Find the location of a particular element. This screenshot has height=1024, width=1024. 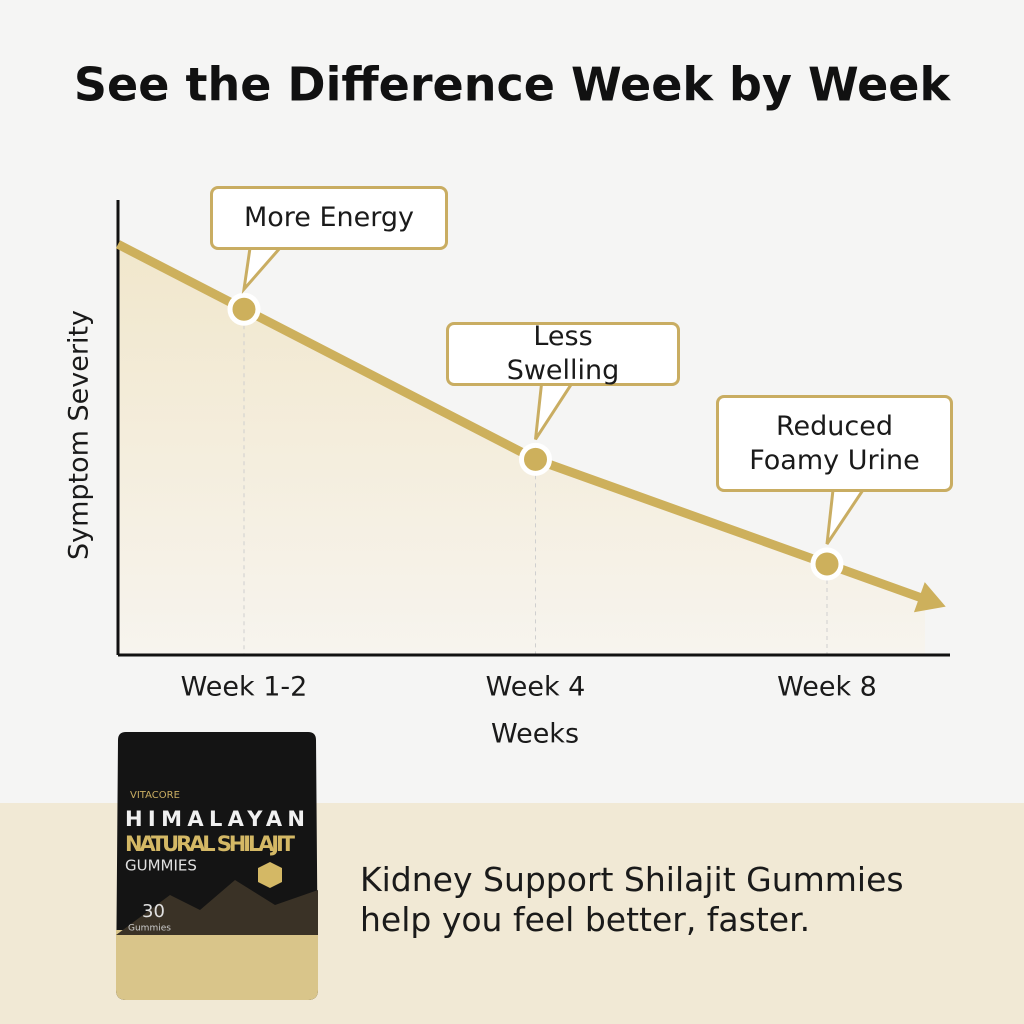

x-tick-label: Week 4 is located at coordinates (536, 687).